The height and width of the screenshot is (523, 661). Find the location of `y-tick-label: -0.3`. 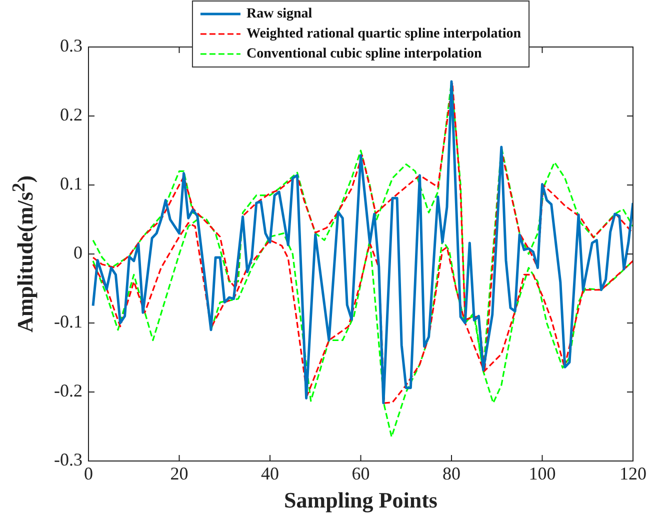

y-tick-label: -0.3 is located at coordinates (68, 460).